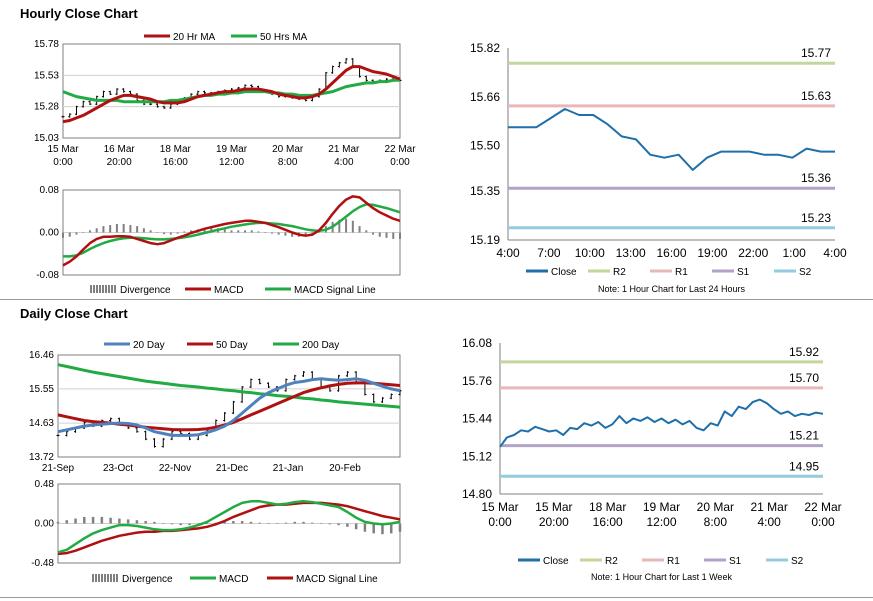  Describe the element at coordinates (41, 389) in the screenshot. I see `daily-price-y-tick: 15.55` at that location.